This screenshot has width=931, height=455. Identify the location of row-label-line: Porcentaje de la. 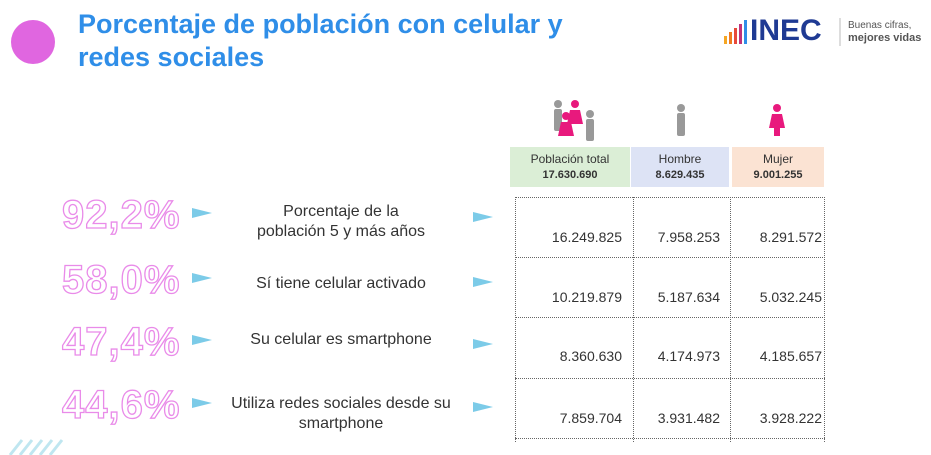
(341, 211).